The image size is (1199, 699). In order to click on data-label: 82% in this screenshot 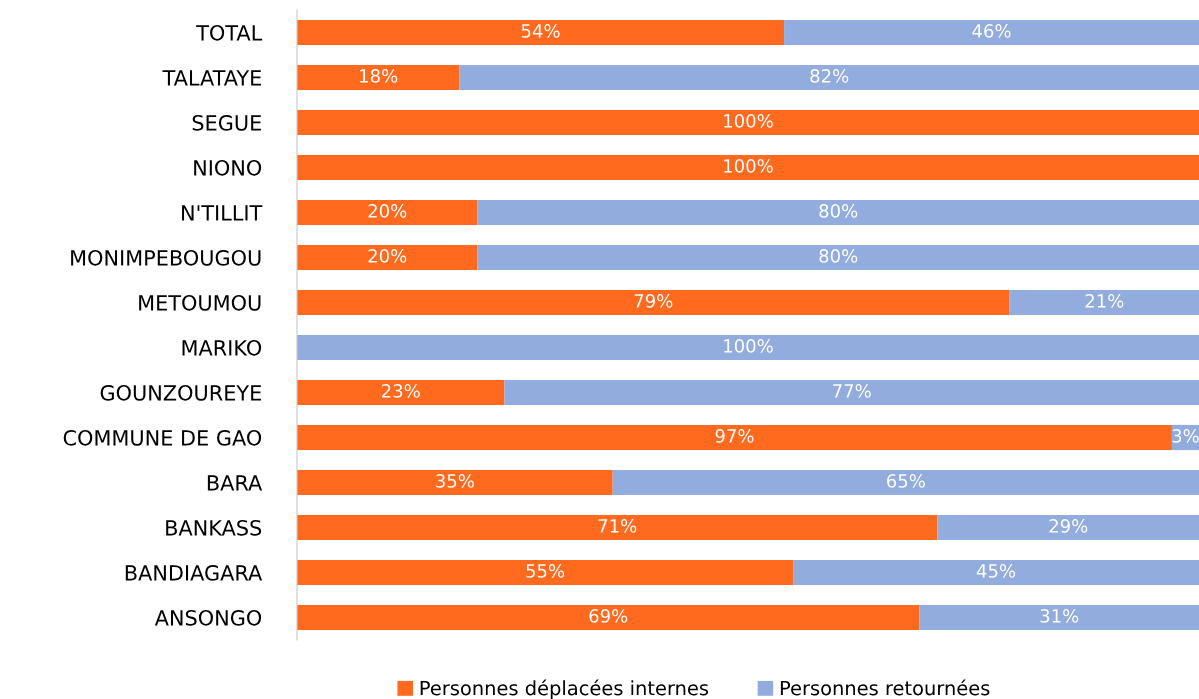, I will do `click(829, 76)`.